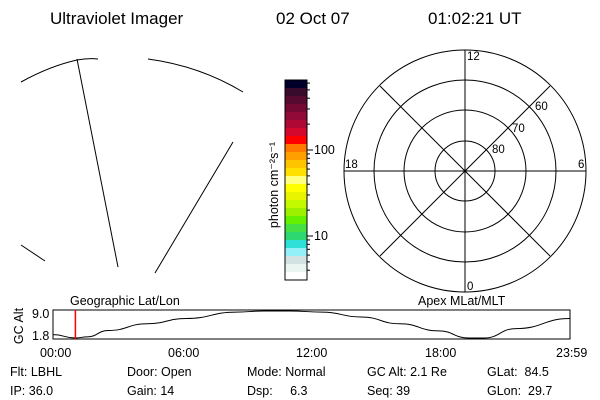 This screenshot has height=400, width=600. What do you see at coordinates (40, 314) in the screenshot?
I see `y-tick-max: 9.0` at bounding box center [40, 314].